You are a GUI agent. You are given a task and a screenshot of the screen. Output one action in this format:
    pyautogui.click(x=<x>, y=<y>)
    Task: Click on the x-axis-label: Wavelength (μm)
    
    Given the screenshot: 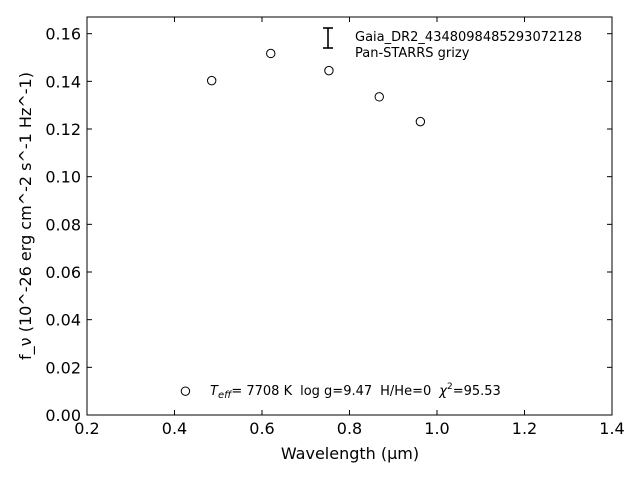 What is the action you would take?
    pyautogui.click(x=350, y=453)
    